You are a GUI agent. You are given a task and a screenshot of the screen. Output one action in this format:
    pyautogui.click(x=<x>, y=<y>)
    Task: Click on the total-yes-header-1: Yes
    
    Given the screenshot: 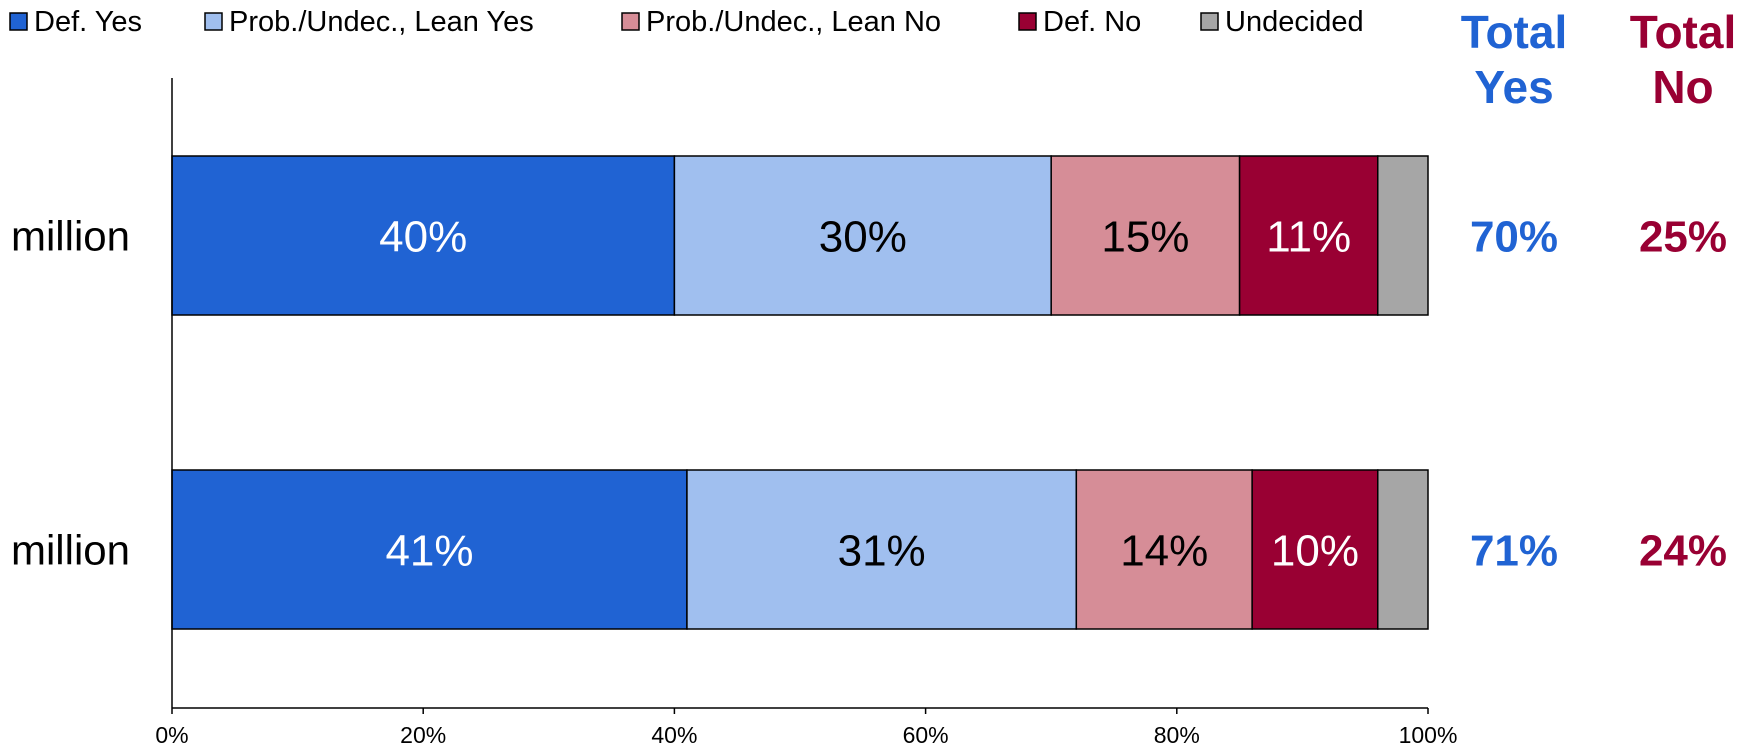 What is the action you would take?
    pyautogui.click(x=1513, y=87)
    